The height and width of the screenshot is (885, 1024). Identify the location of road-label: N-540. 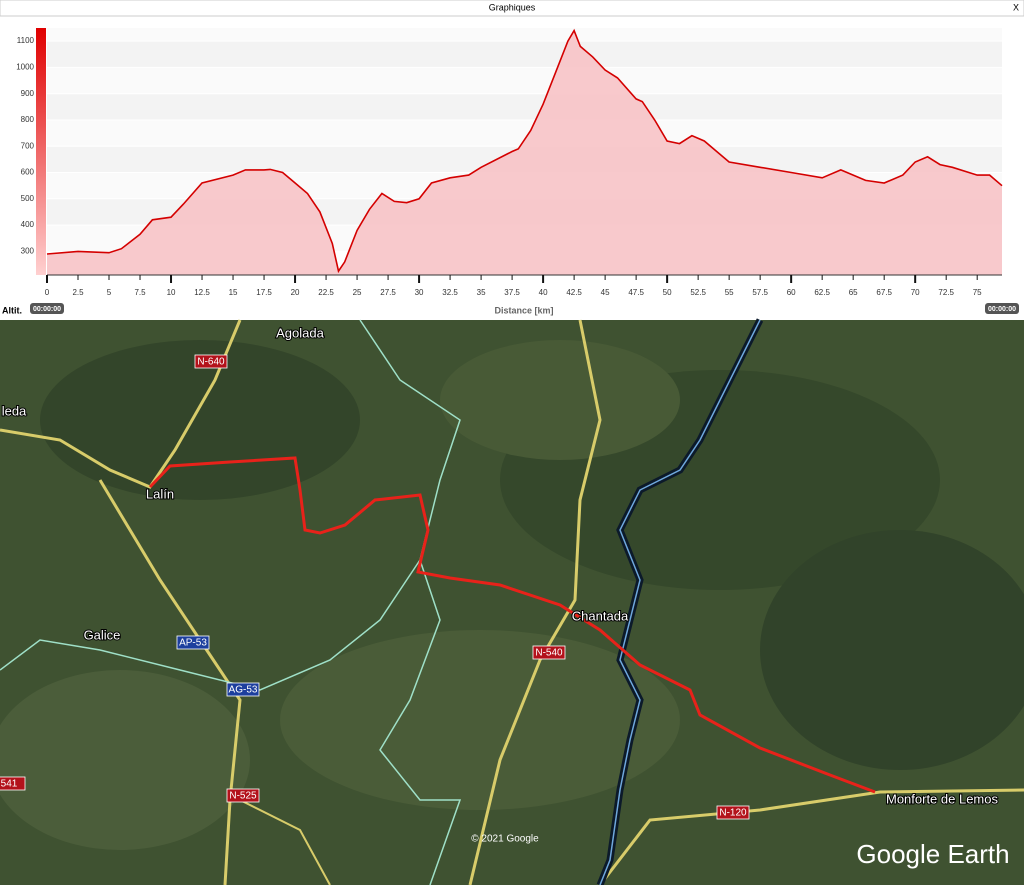
(549, 653).